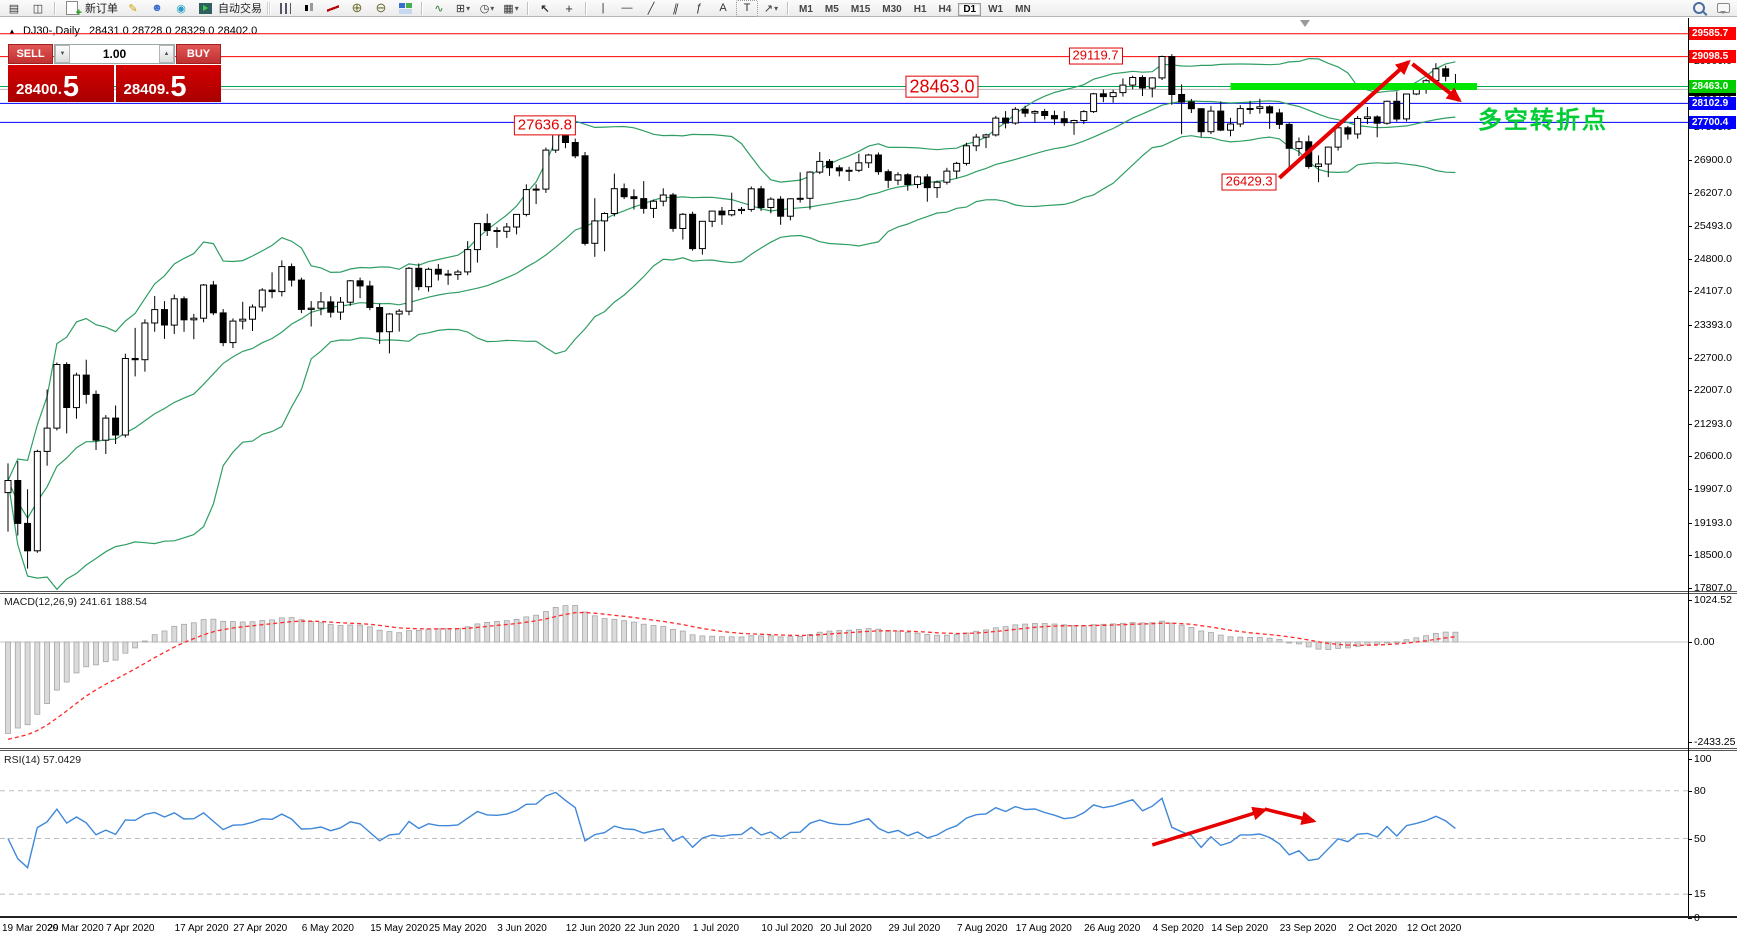  What do you see at coordinates (285, 8) in the screenshot?
I see `bar-chart-icon` at bounding box center [285, 8].